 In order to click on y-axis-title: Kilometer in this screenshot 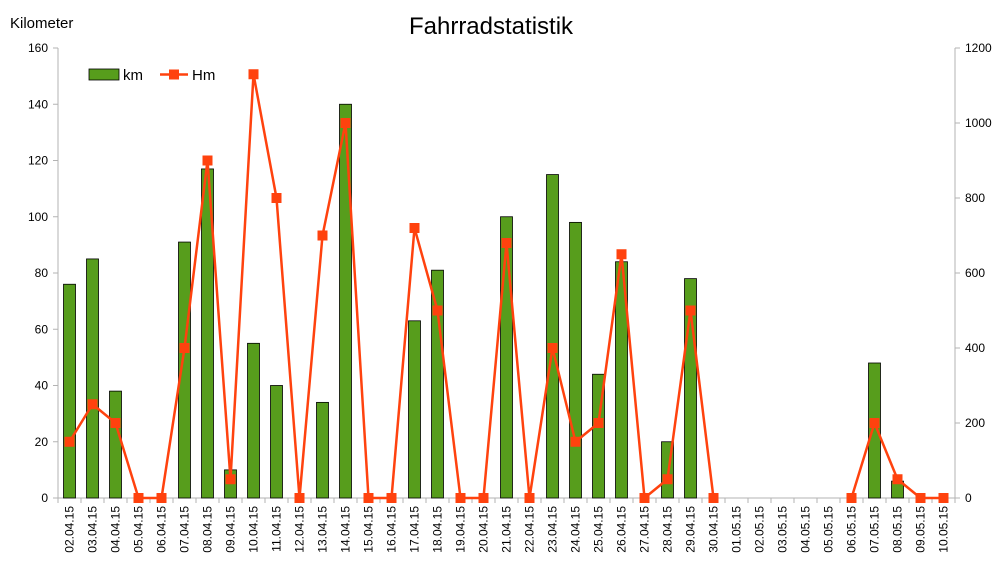, I will do `click(41, 23)`.